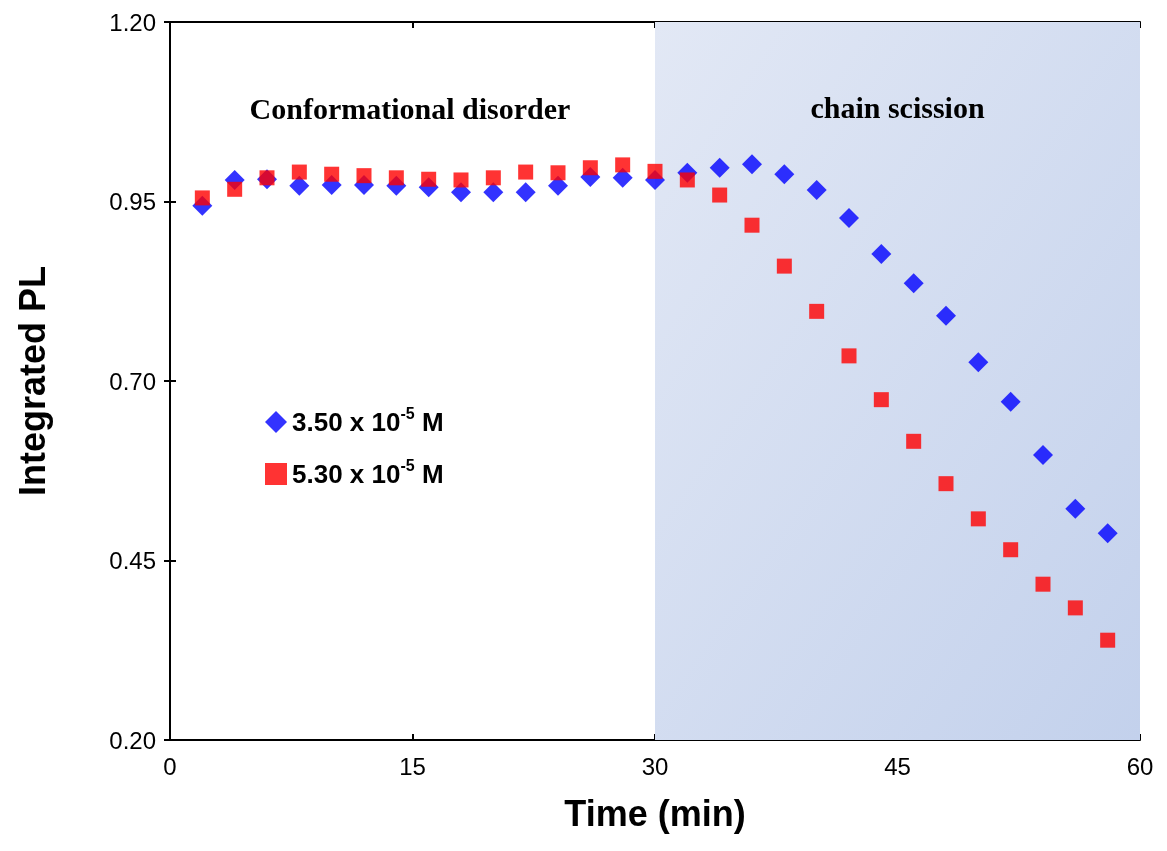 This screenshot has width=1167, height=851. Describe the element at coordinates (897, 107) in the screenshot. I see `band-label: chain scission` at that location.